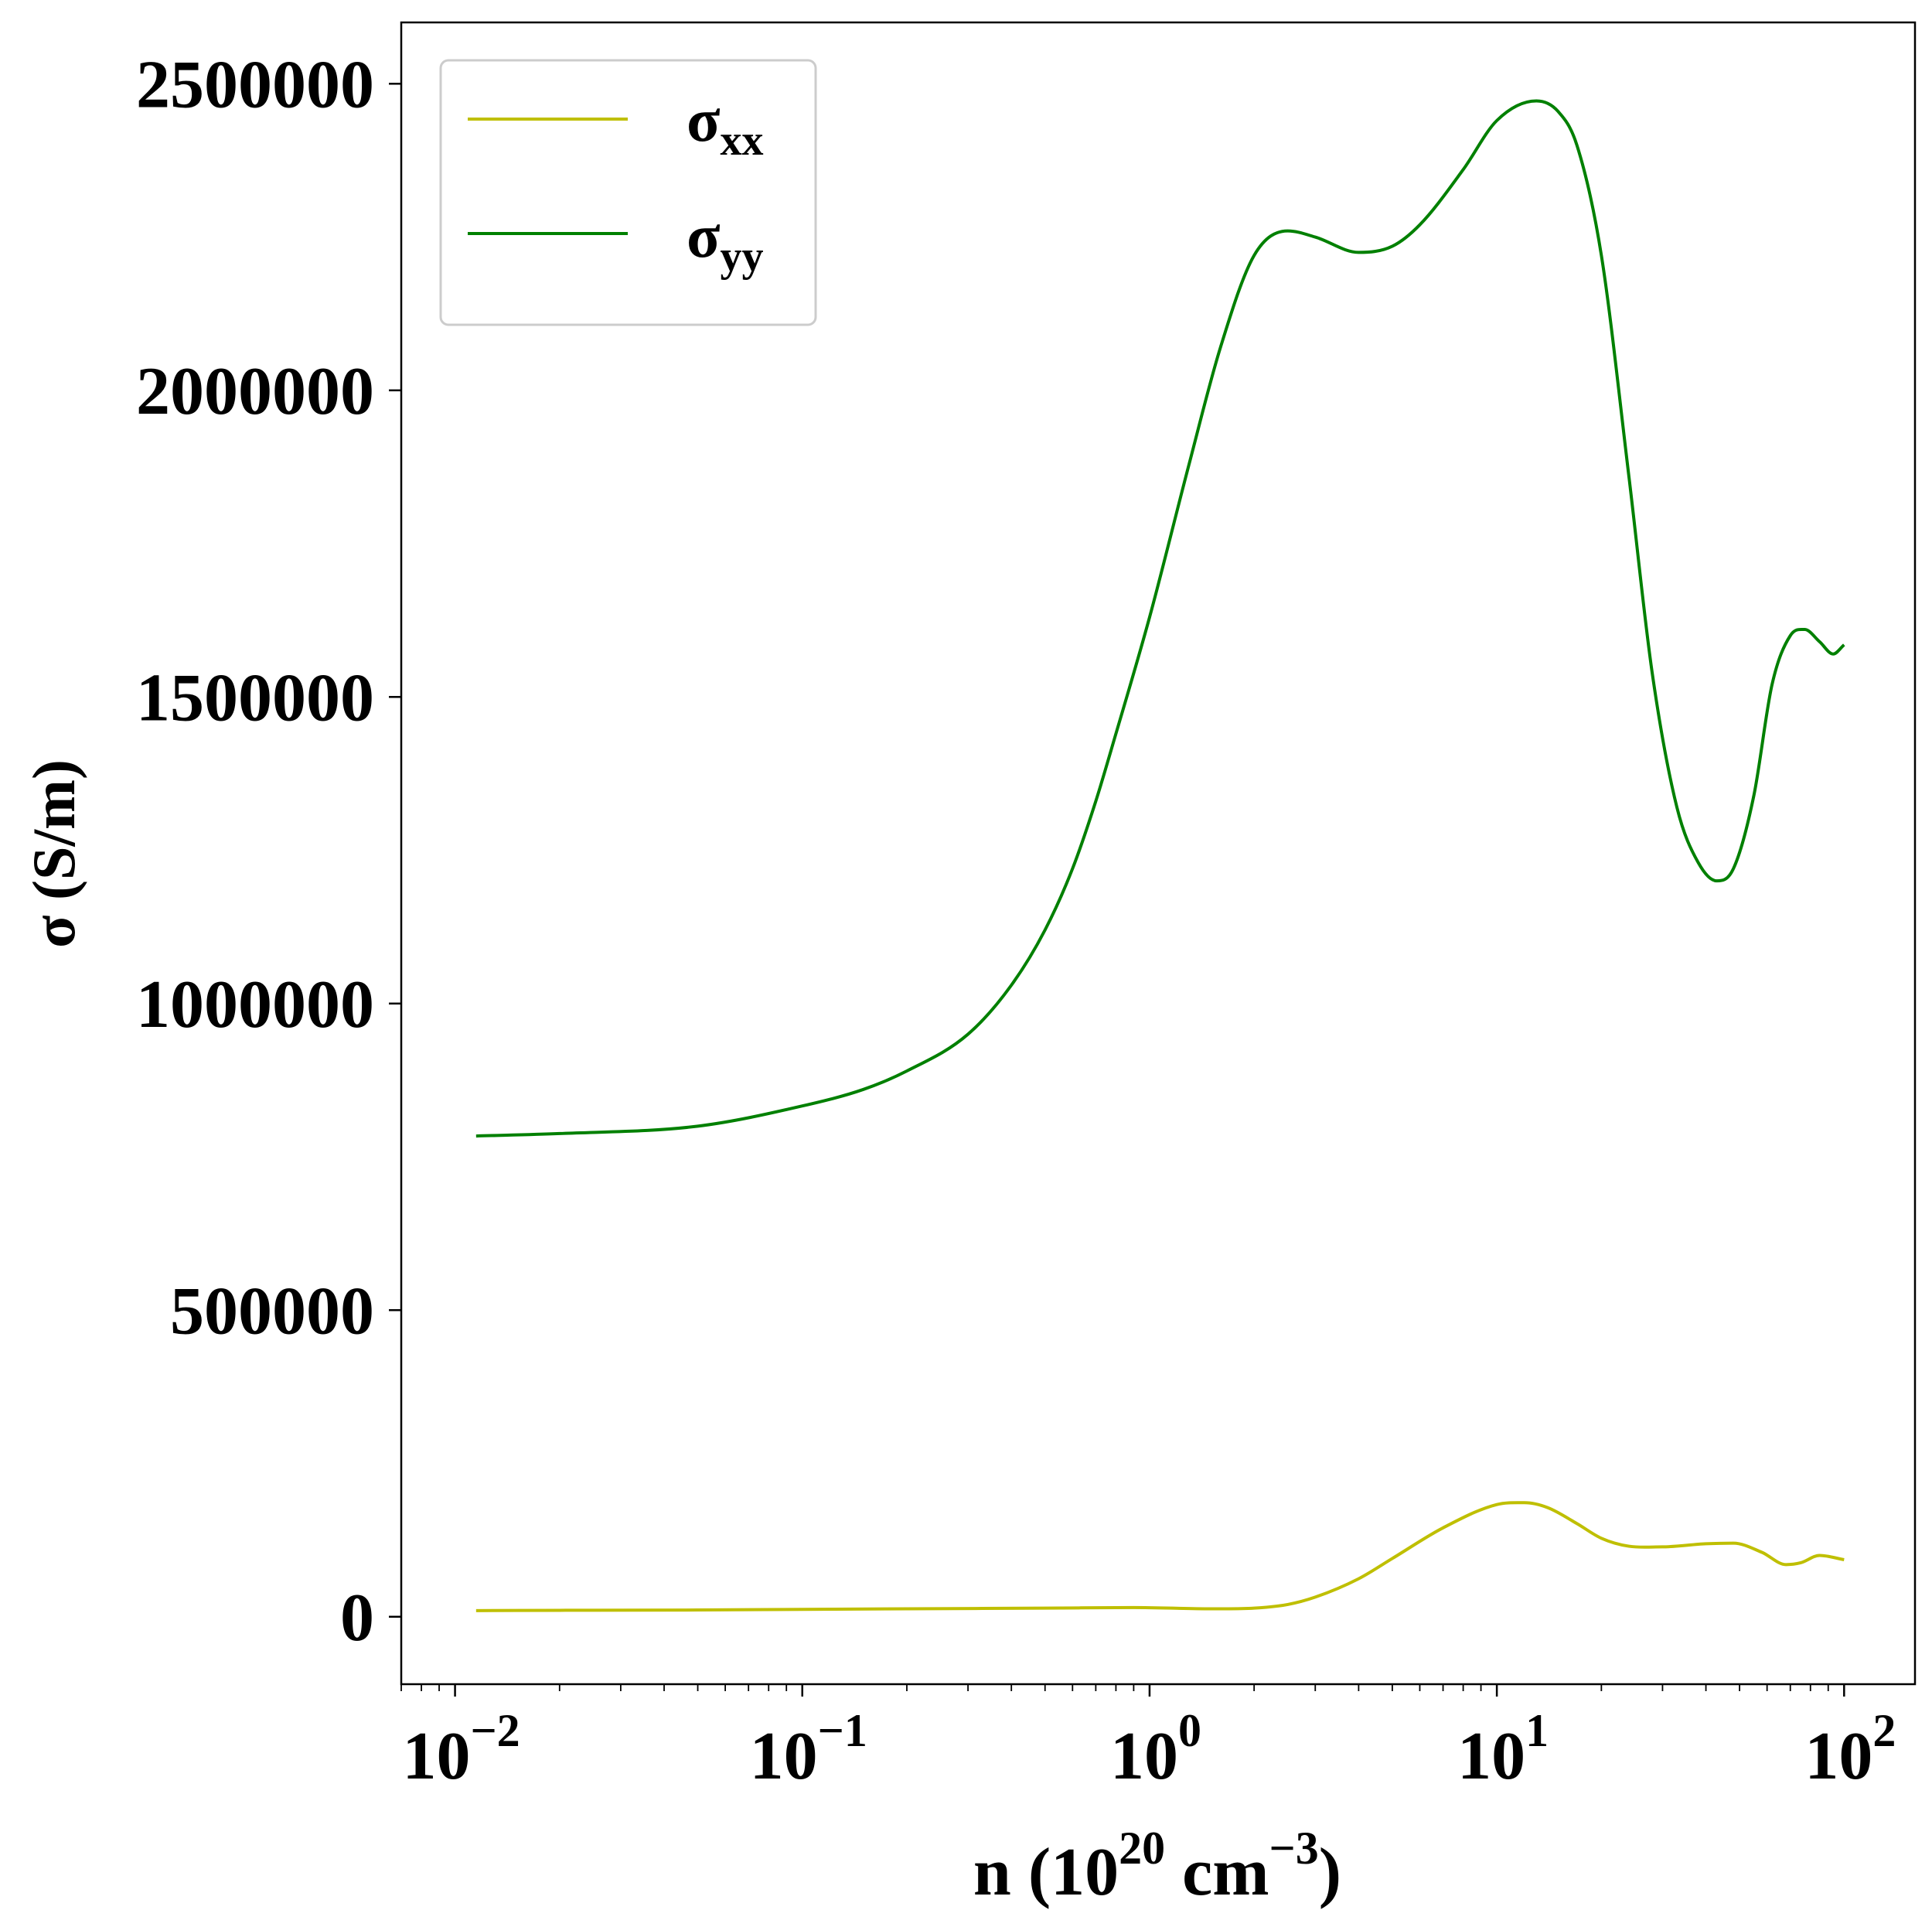 The width and height of the screenshot is (1932, 1927). I want to click on x-tick-label-exponent: 2, so click(1884, 1730).